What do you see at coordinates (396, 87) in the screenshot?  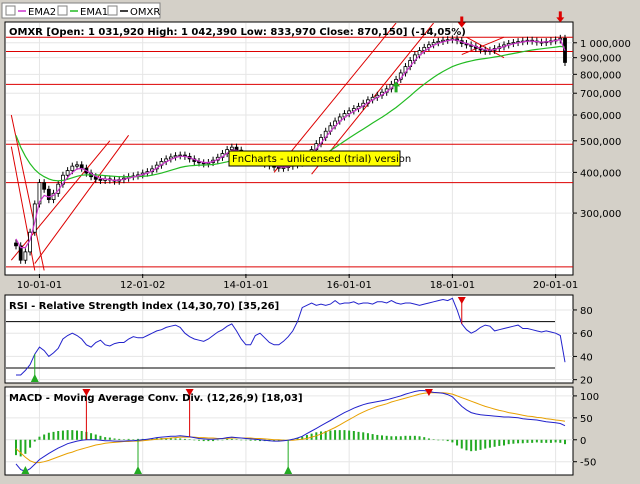 I see `buy-signal-arrow` at bounding box center [396, 87].